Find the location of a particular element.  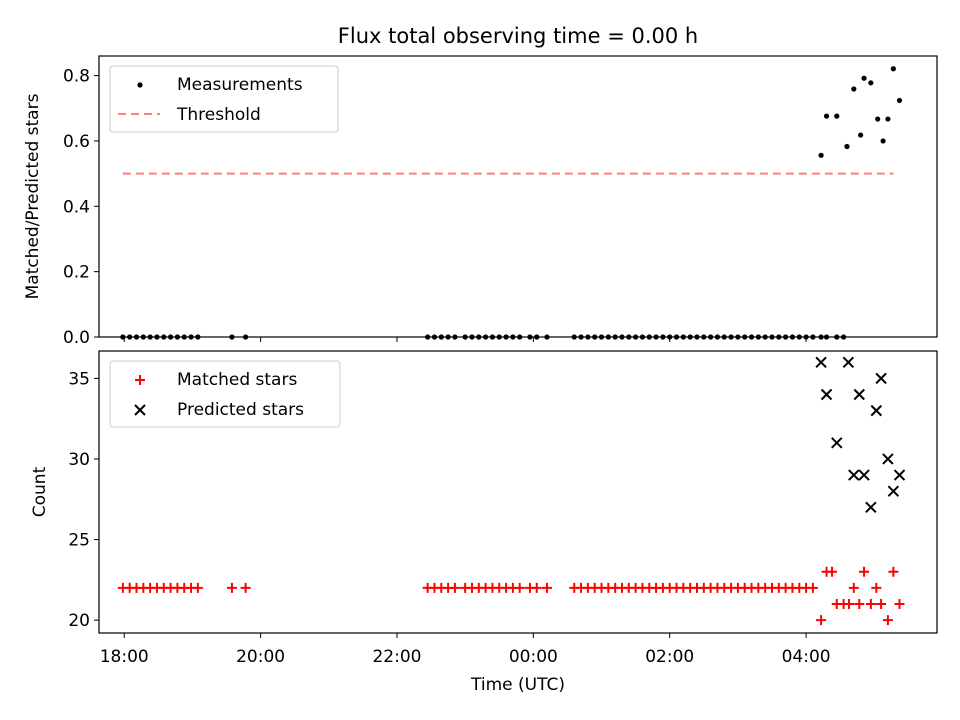

x-tick-label: 22:00 is located at coordinates (396, 657).